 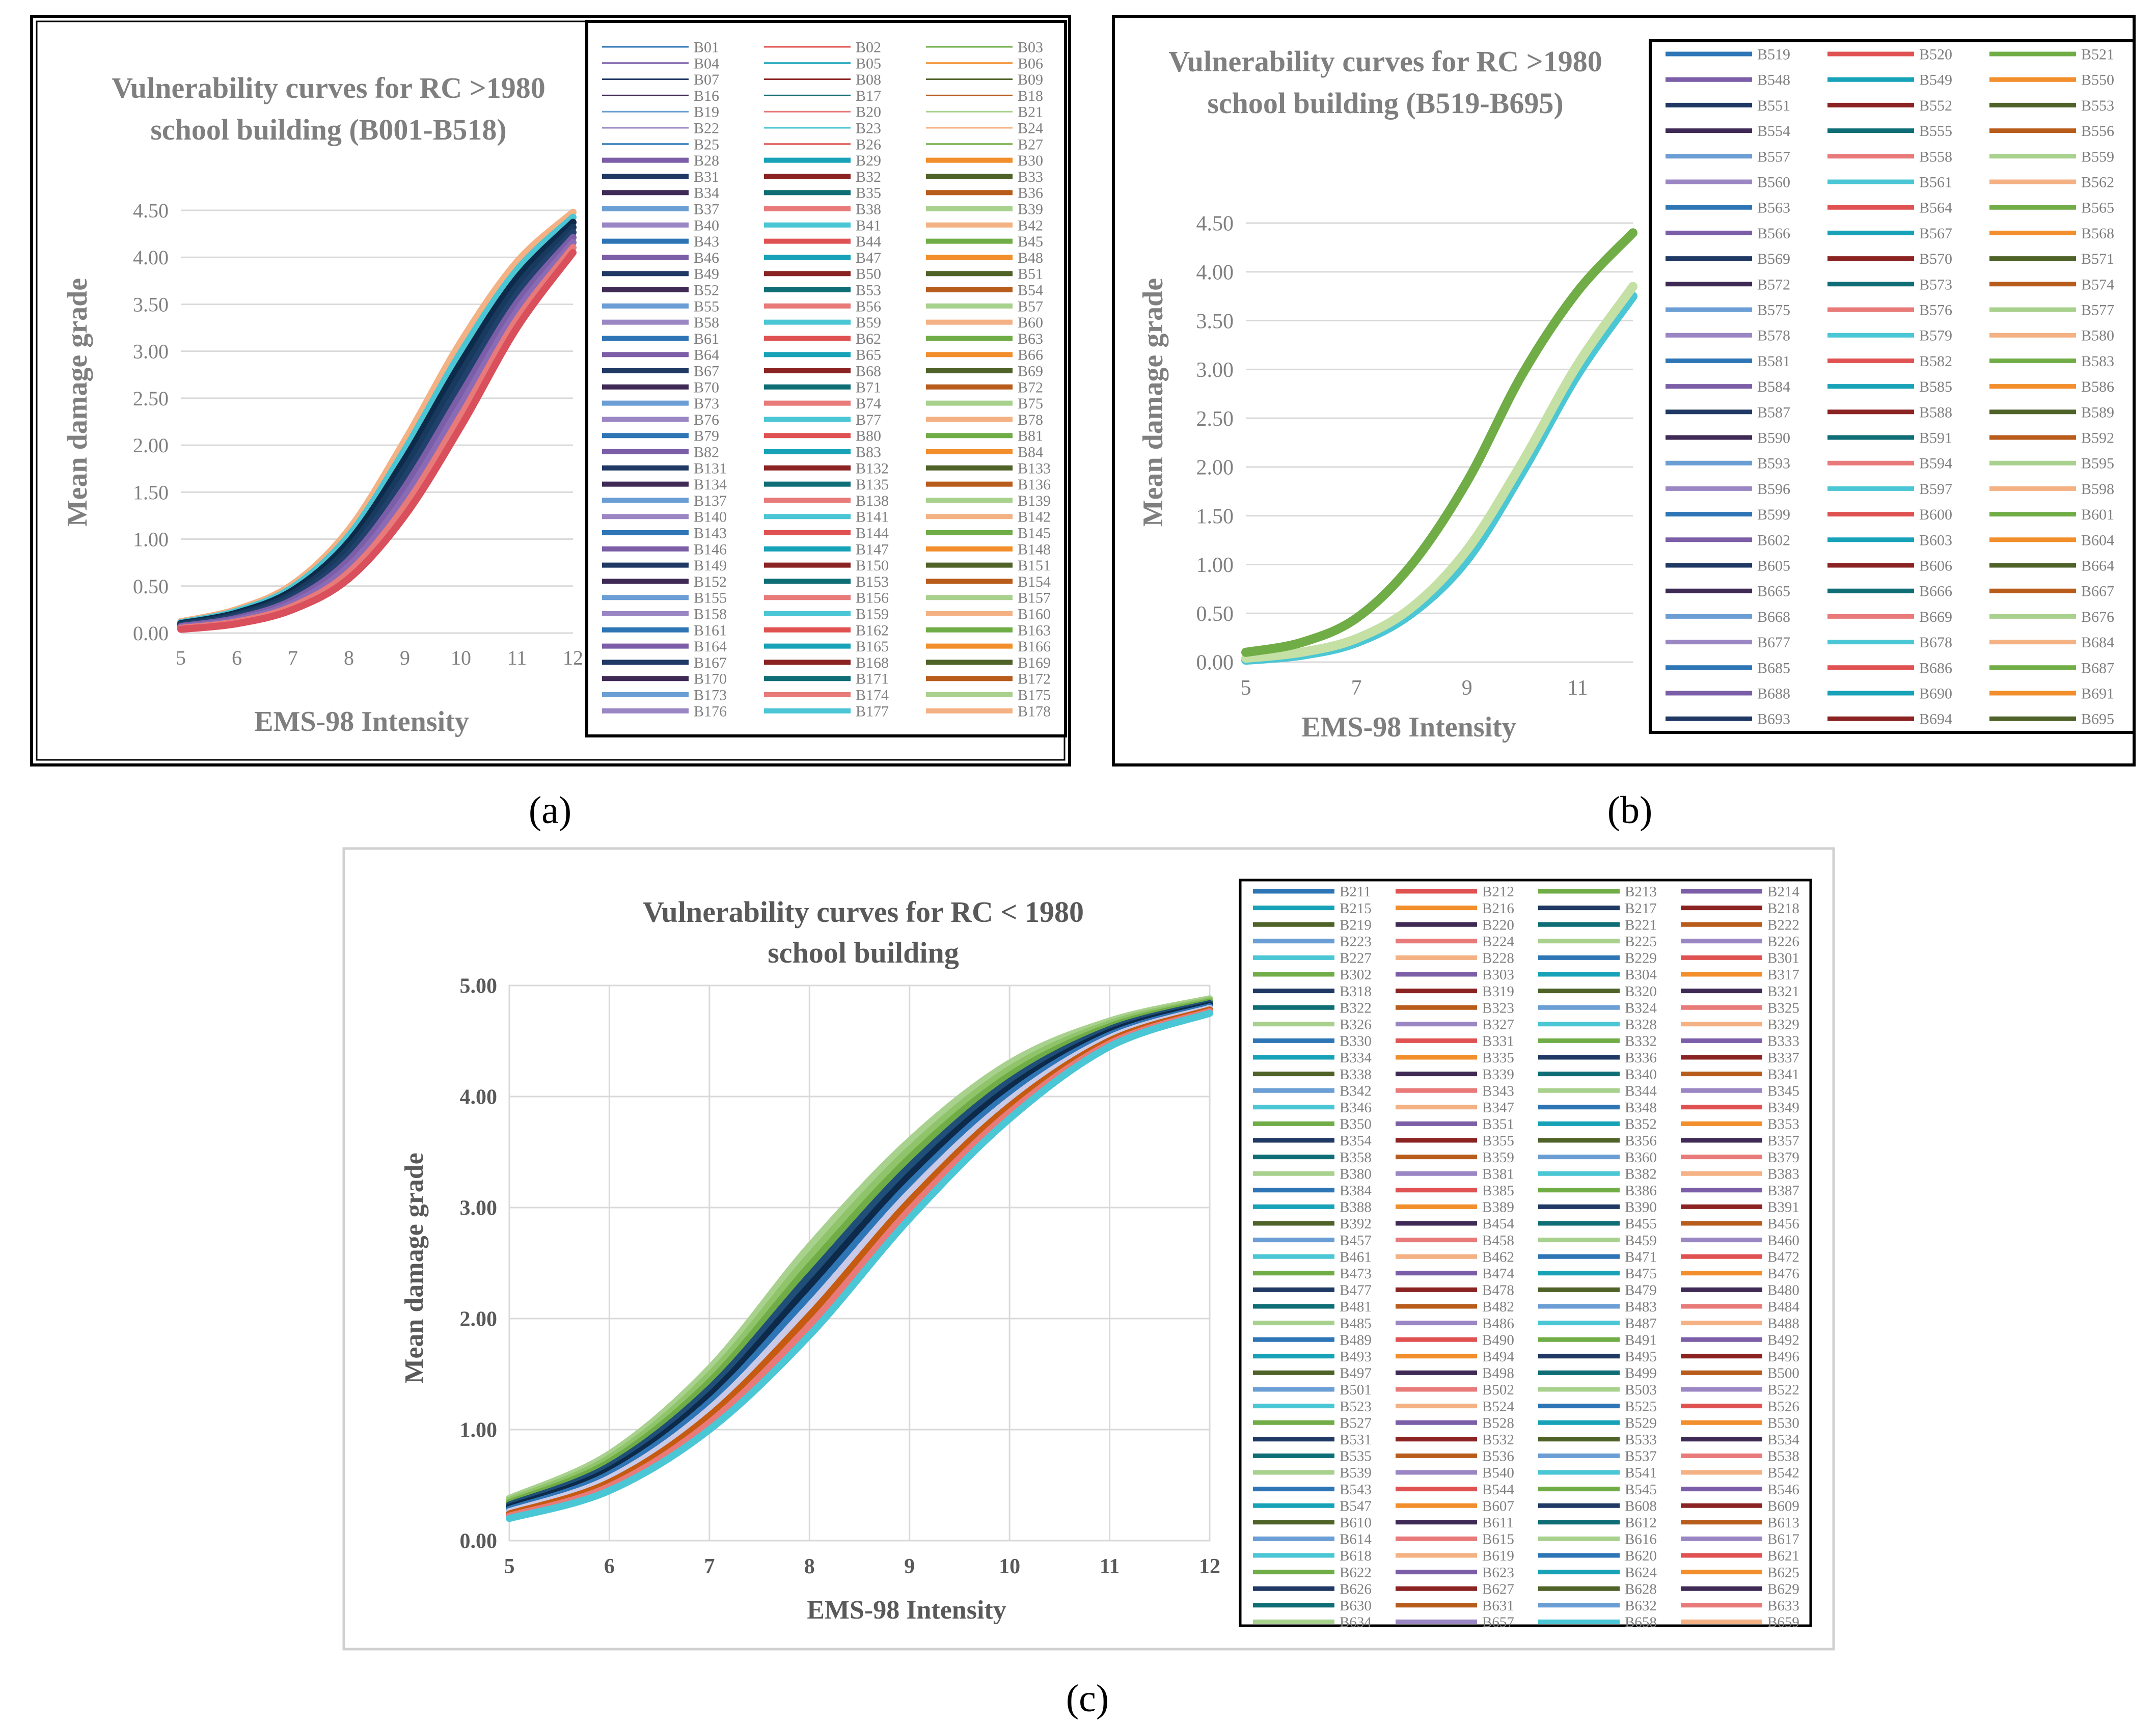 What do you see at coordinates (1935, 106) in the screenshot?
I see `legend-label: B552` at bounding box center [1935, 106].